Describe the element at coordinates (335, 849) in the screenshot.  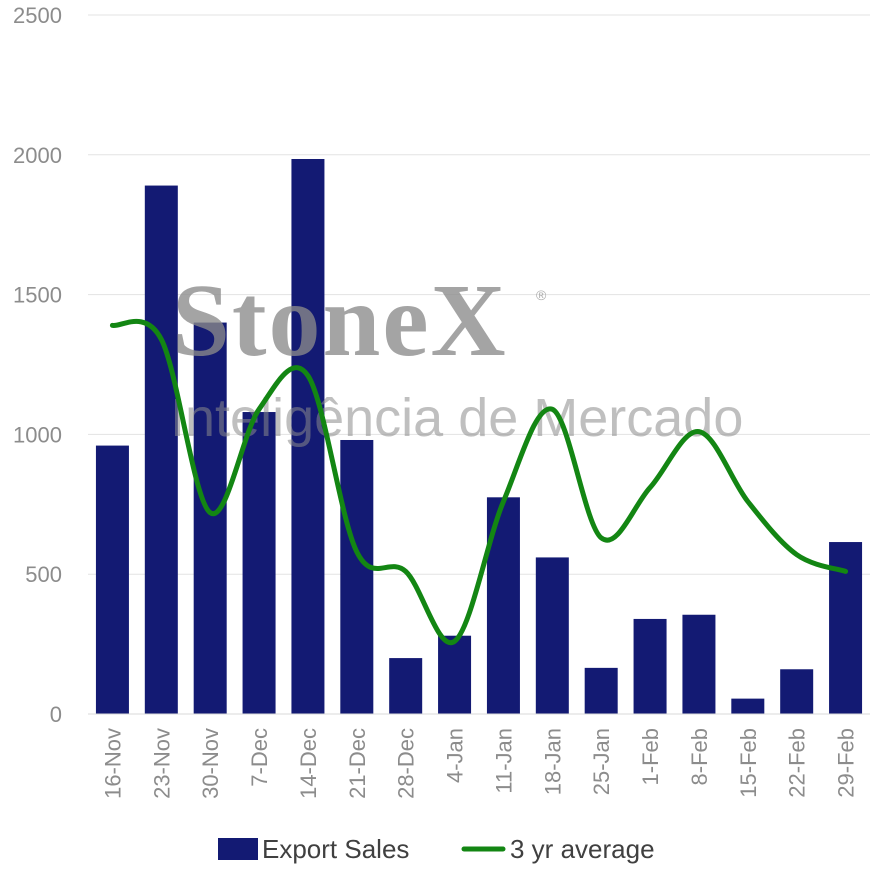
I see `legend-label-export-sales: Export Sales` at that location.